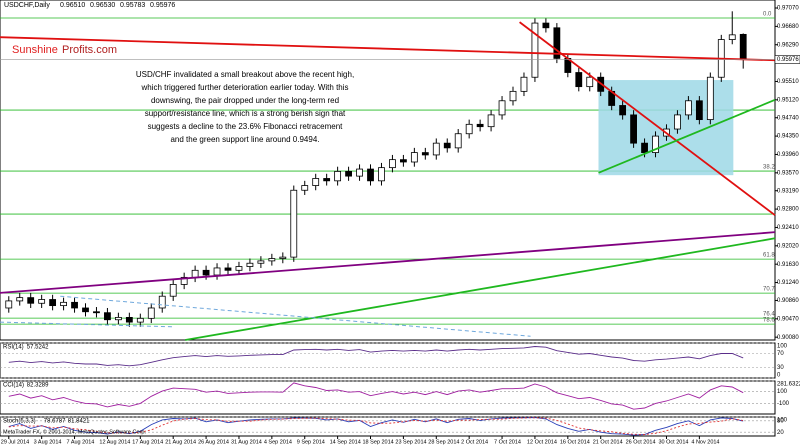 This screenshot has width=800, height=447. What do you see at coordinates (162, 5) in the screenshot?
I see `title-value: 0.95976` at bounding box center [162, 5].